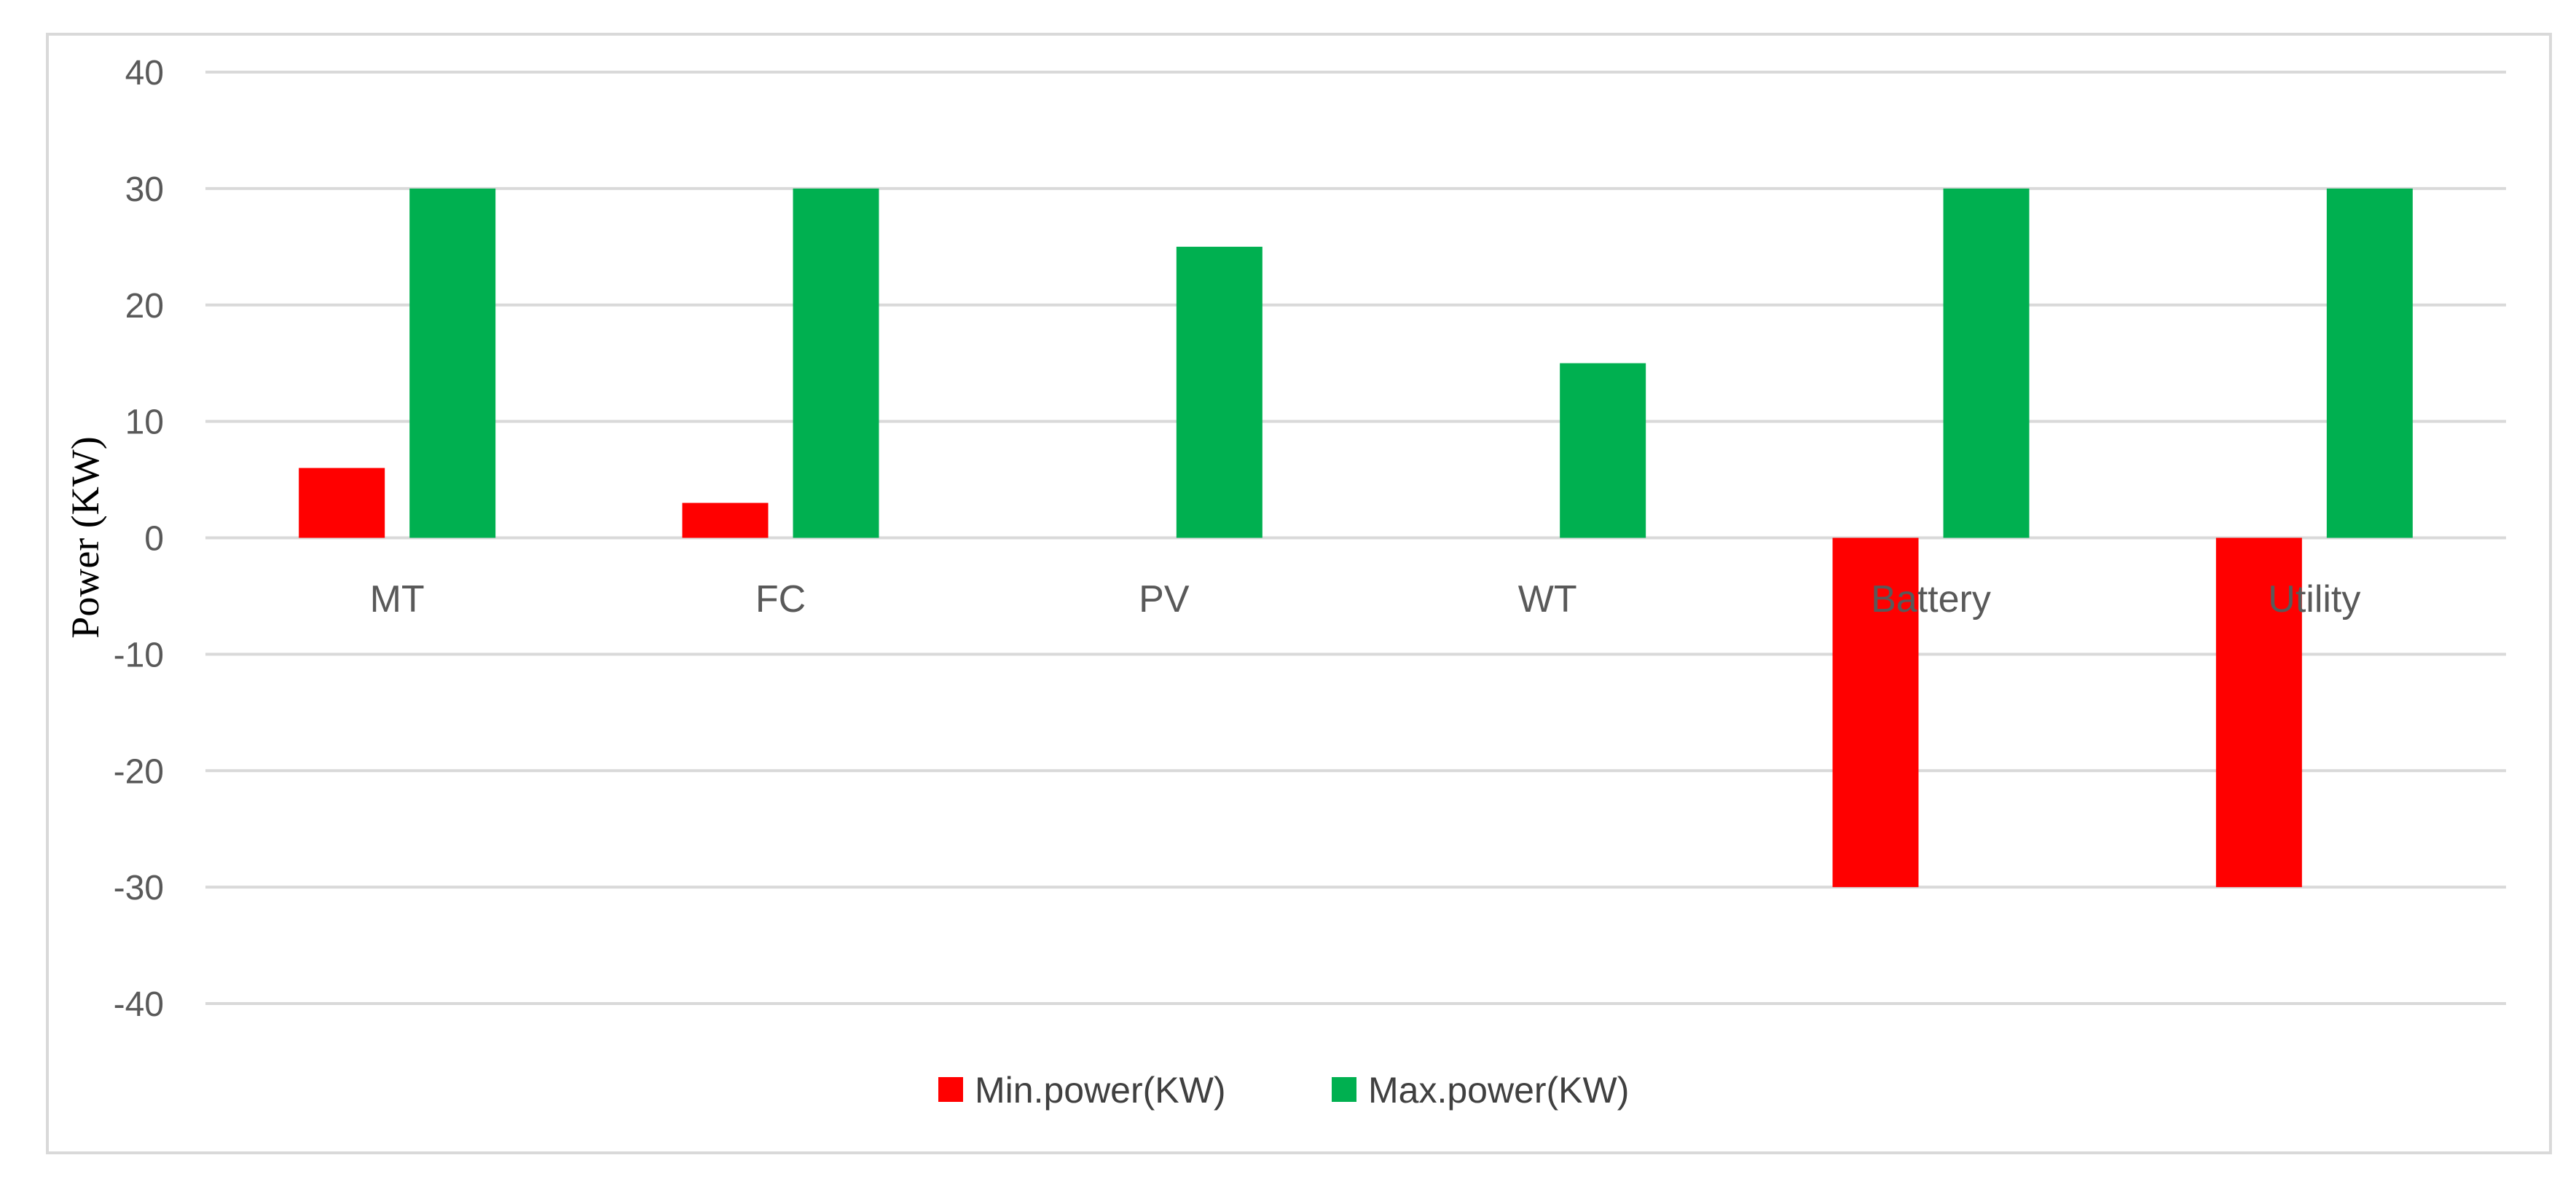 This screenshot has height=1198, width=2576. What do you see at coordinates (1365, 599) in the screenshot?
I see `category-labels: MT FC PV WT Battery Utility` at bounding box center [1365, 599].